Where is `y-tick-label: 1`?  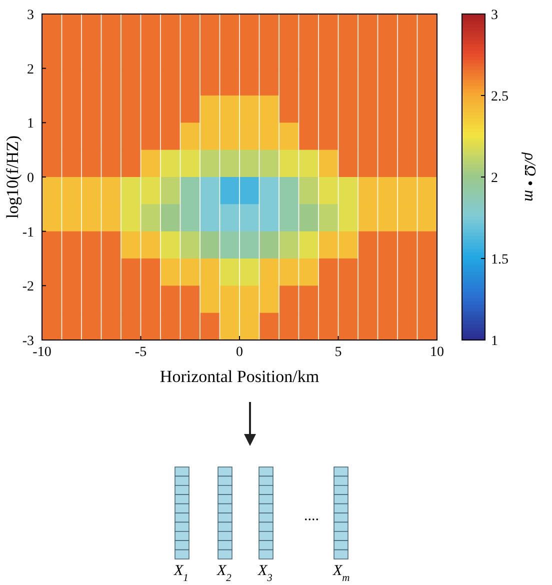 y-tick-label: 1 is located at coordinates (30, 124).